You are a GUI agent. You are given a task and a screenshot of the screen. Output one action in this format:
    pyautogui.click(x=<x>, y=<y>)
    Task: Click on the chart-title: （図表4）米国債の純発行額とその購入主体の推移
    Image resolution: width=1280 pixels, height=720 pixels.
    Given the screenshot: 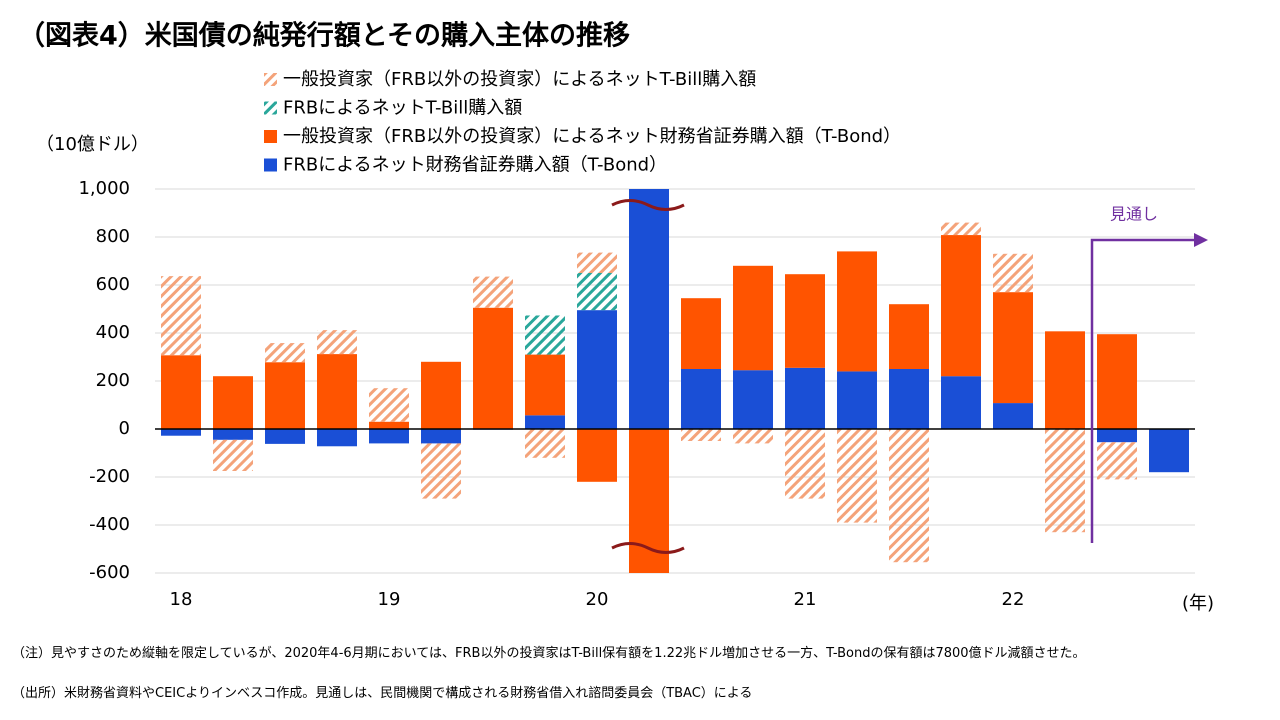 What is the action you would take?
    pyautogui.click(x=324, y=36)
    